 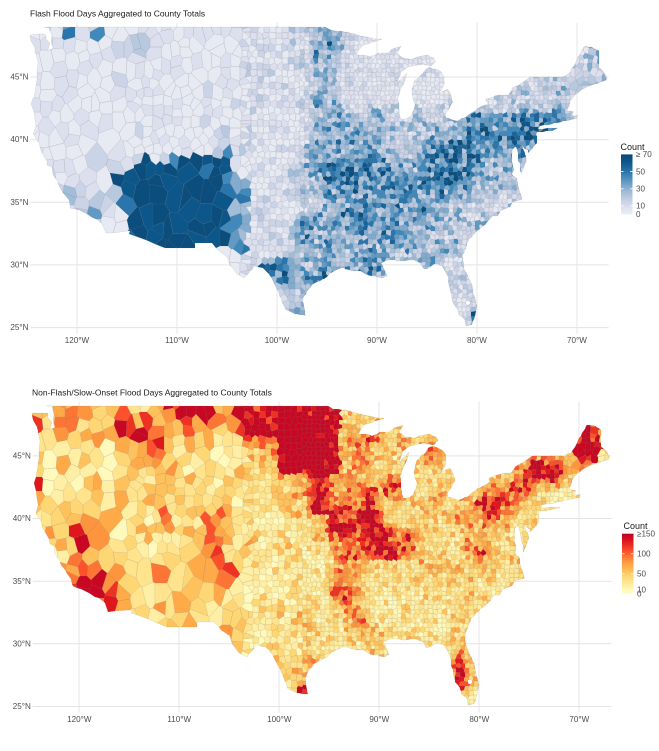 I want to click on svg-text: 100, so click(x=644, y=554).